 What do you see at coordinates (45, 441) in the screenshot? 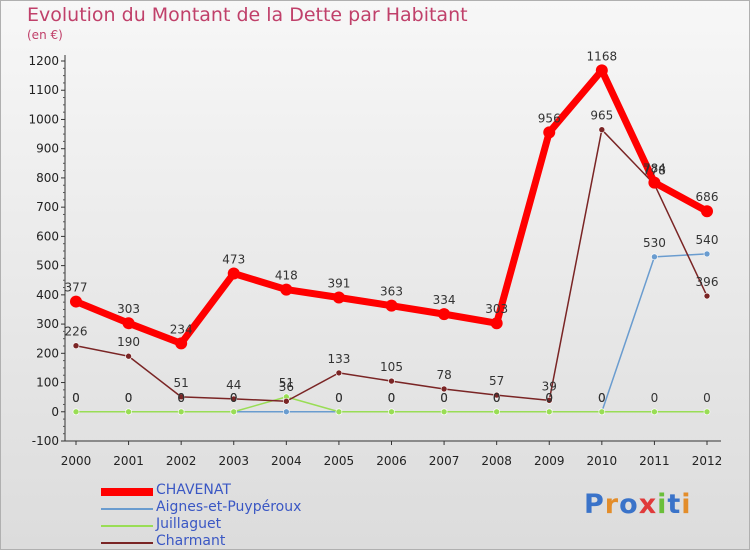
I see `y-tick-label: -100` at bounding box center [45, 441].